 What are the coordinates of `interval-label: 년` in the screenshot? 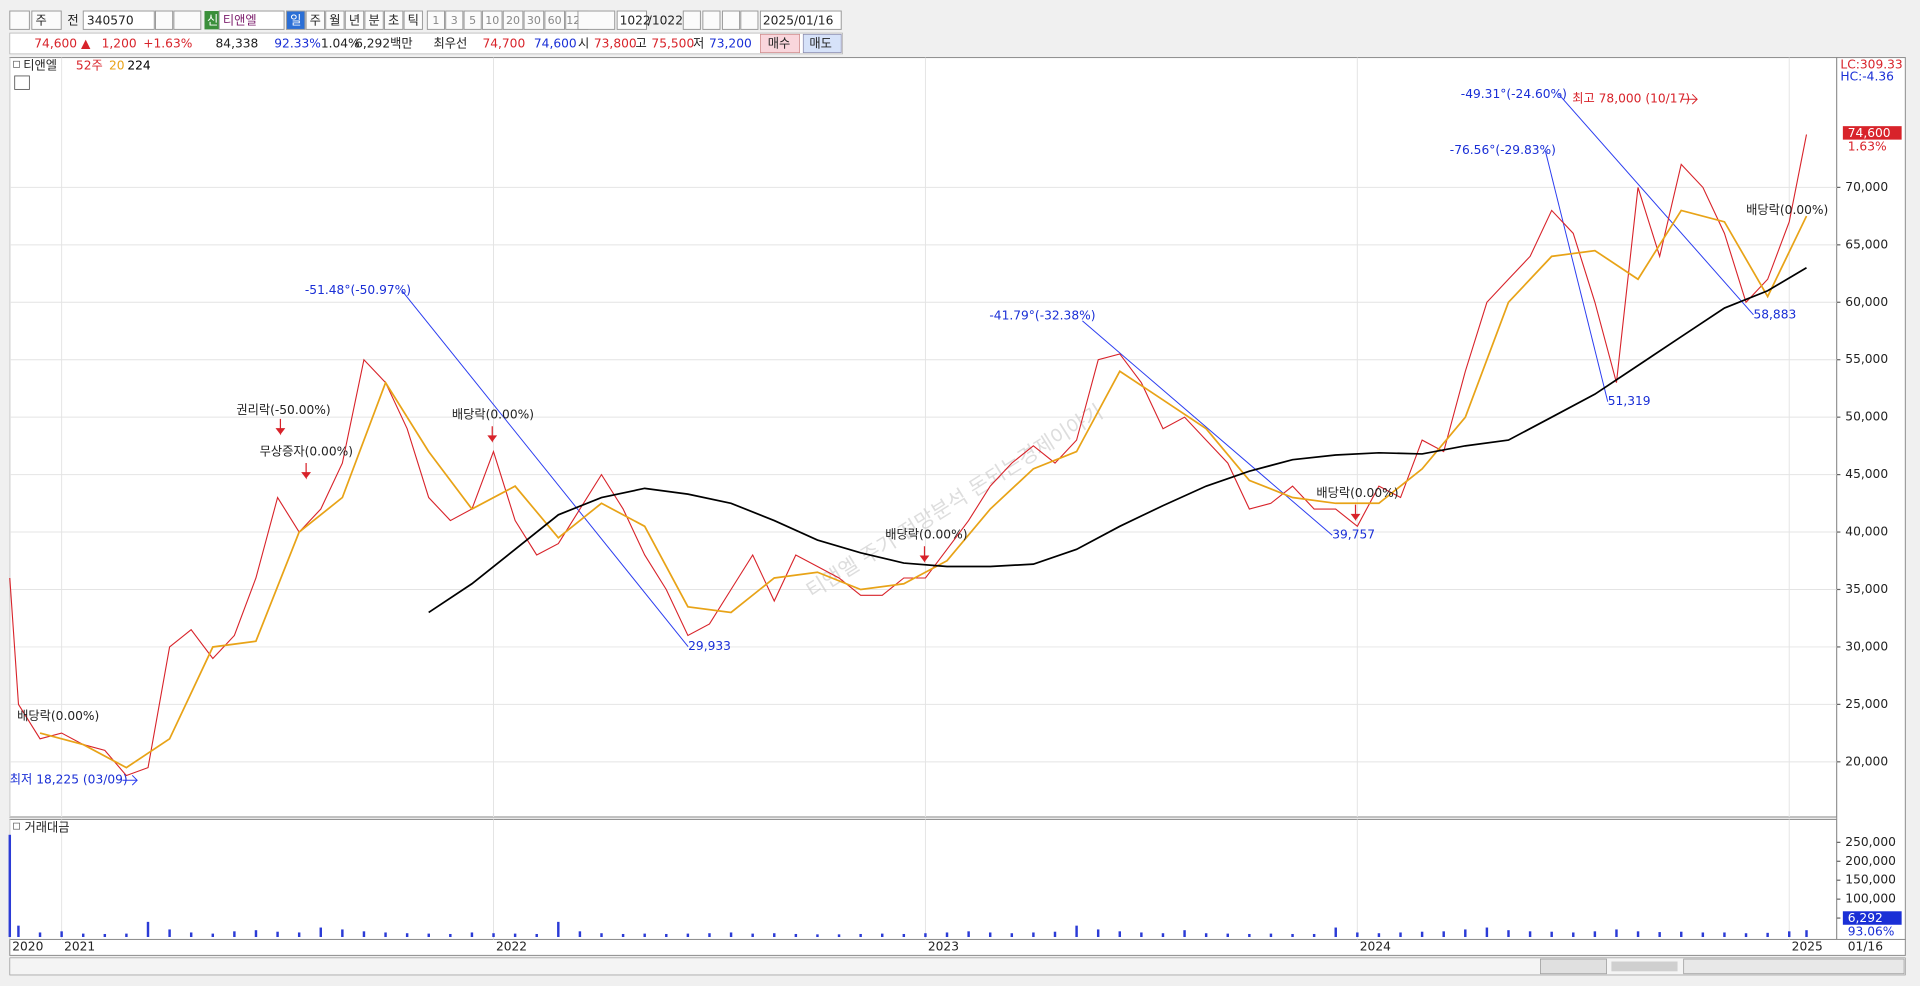 It's located at (354, 20).